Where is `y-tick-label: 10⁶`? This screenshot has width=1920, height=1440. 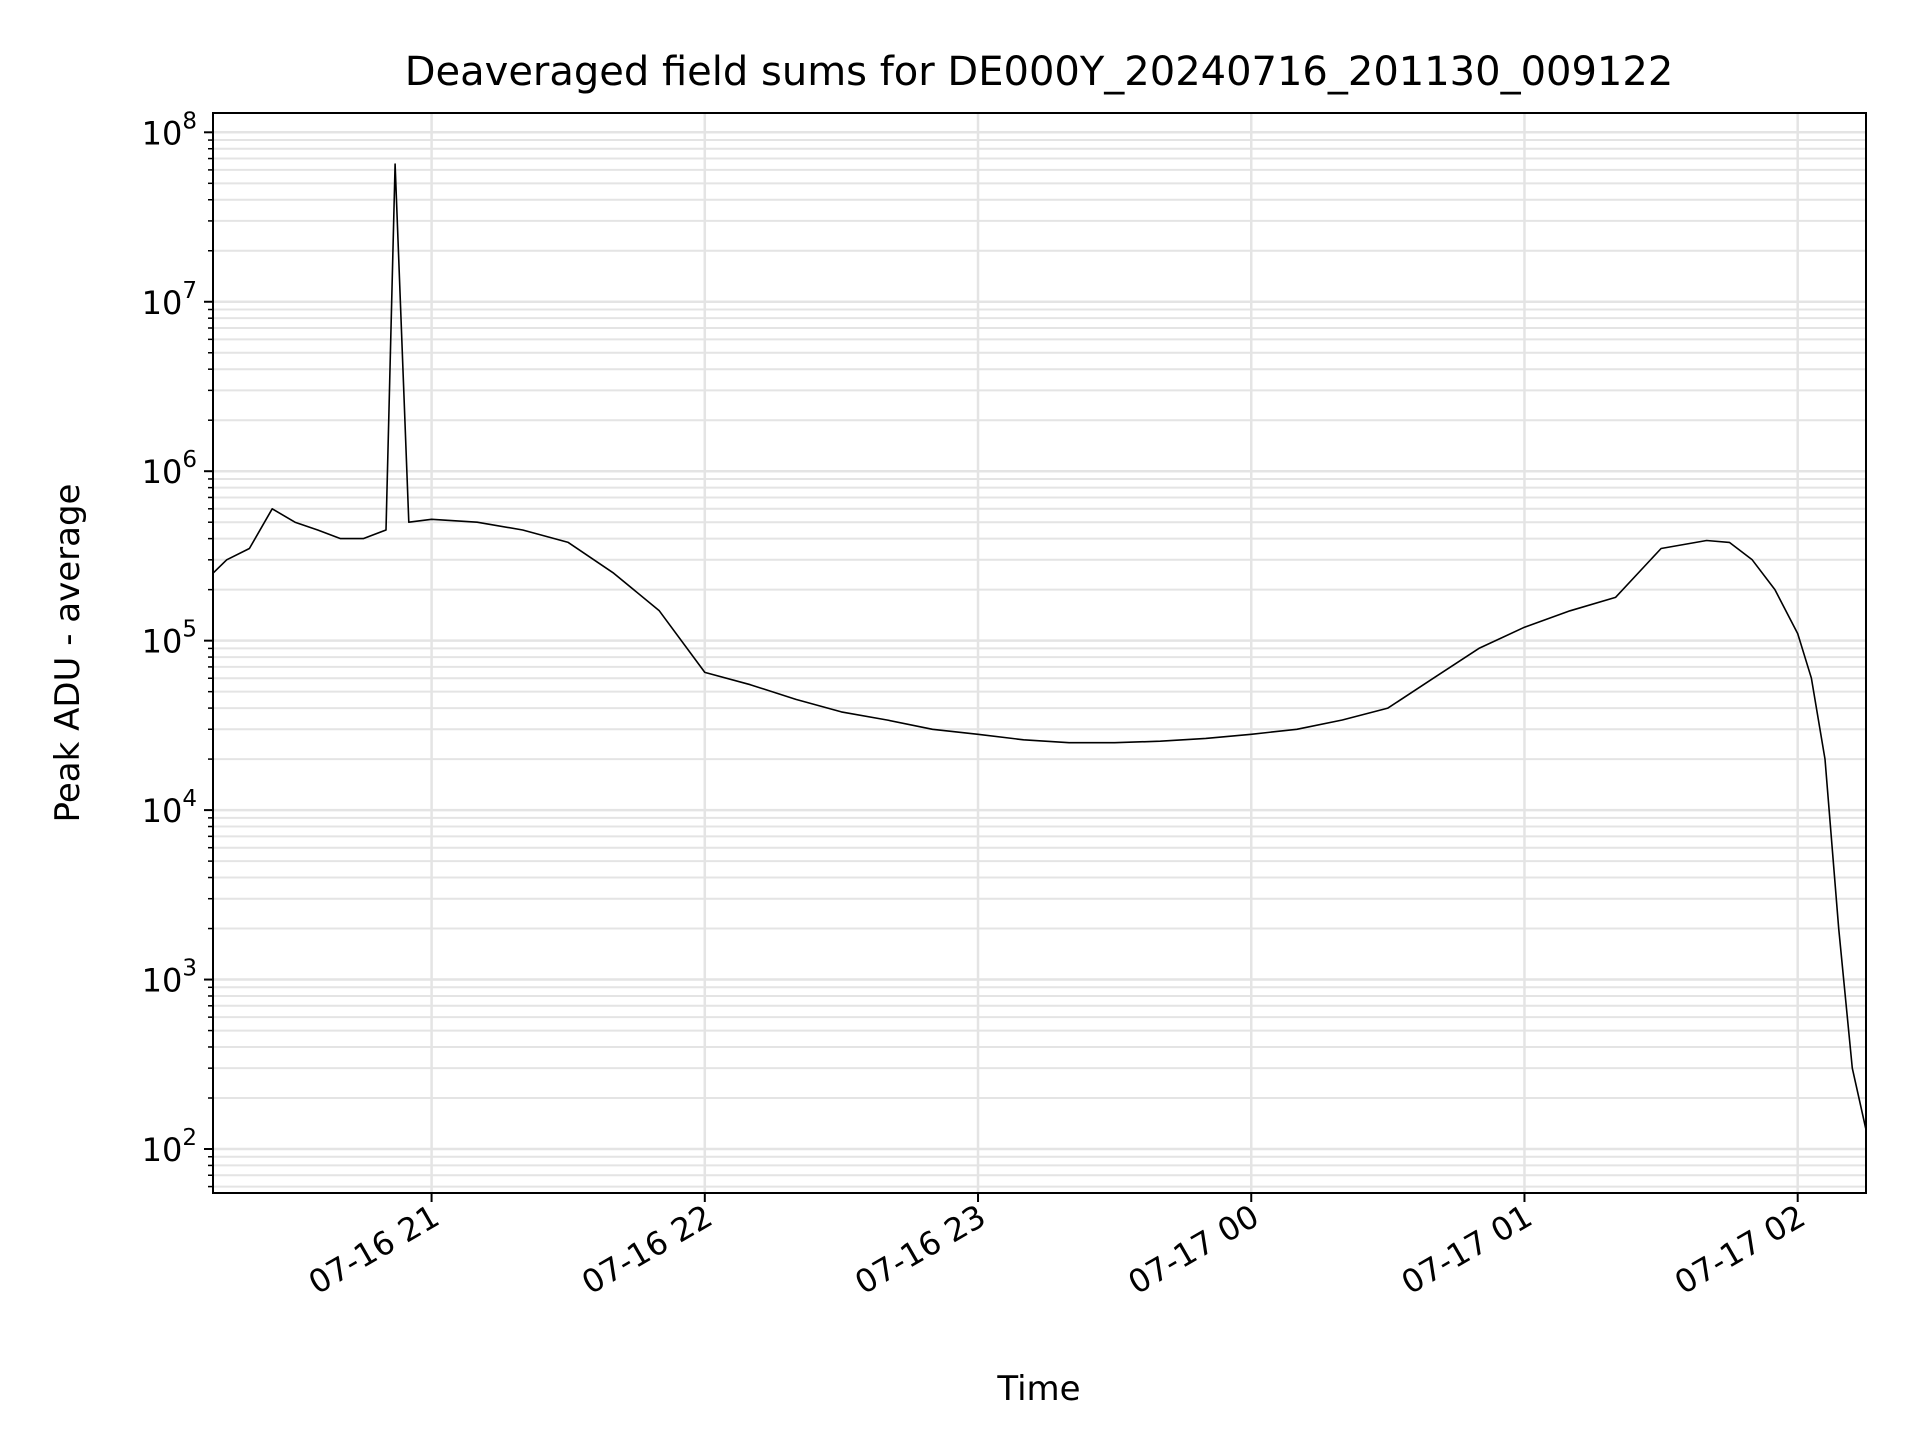
y-tick-label: 10⁶ is located at coordinates (169, 469).